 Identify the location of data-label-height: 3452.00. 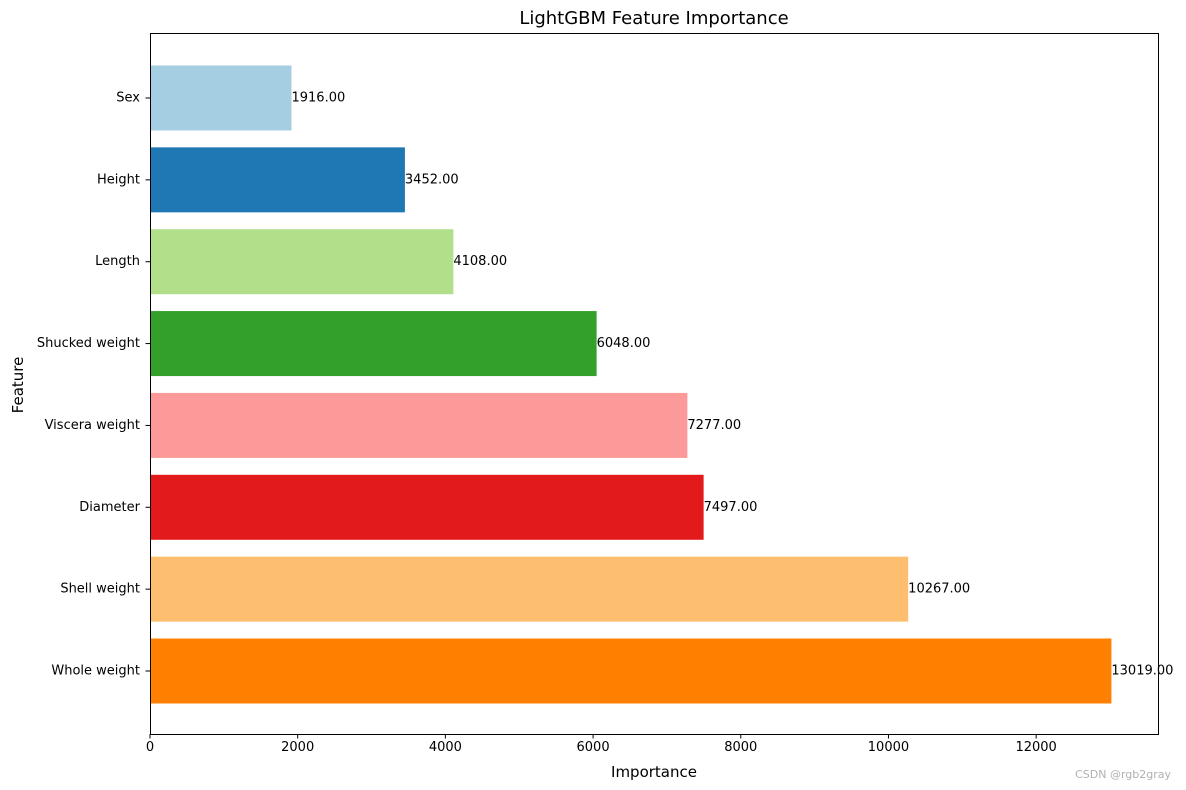
(432, 179).